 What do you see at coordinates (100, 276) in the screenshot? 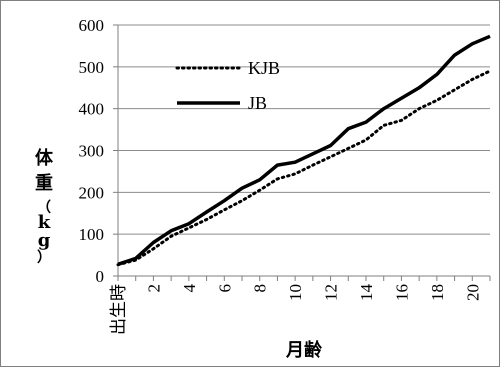
I see `y-tick-label: 0` at bounding box center [100, 276].